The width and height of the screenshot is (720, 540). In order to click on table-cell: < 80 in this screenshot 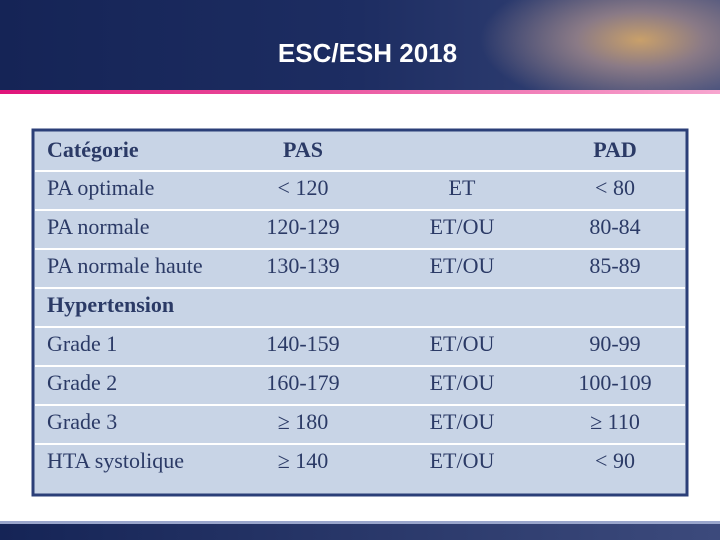, I will do `click(615, 187)`.